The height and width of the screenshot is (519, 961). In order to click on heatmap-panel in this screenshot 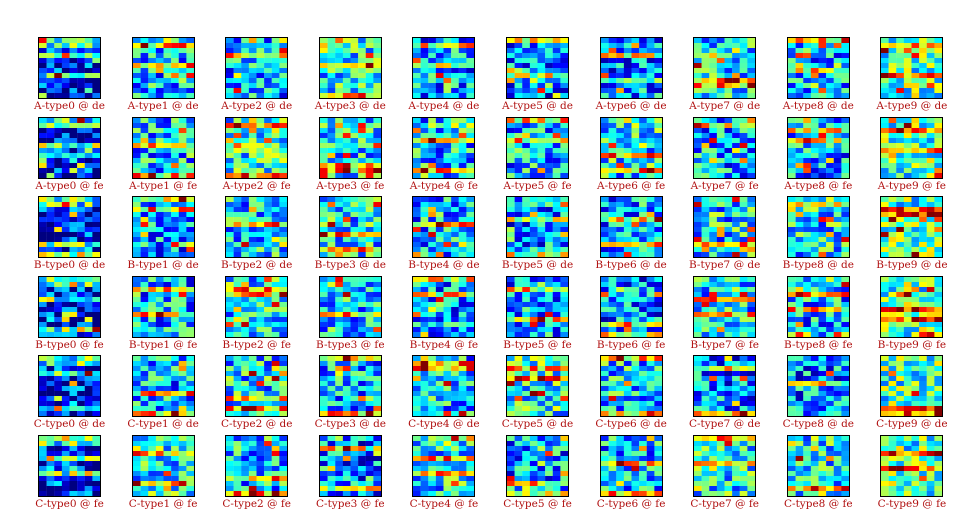, I will do `click(818, 147)`.